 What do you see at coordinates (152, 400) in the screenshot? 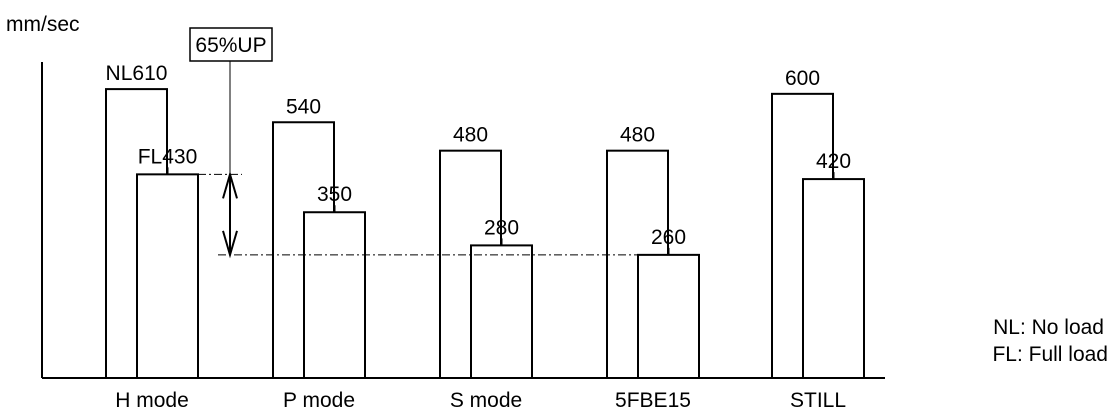
I see `category-label-0: H mode` at bounding box center [152, 400].